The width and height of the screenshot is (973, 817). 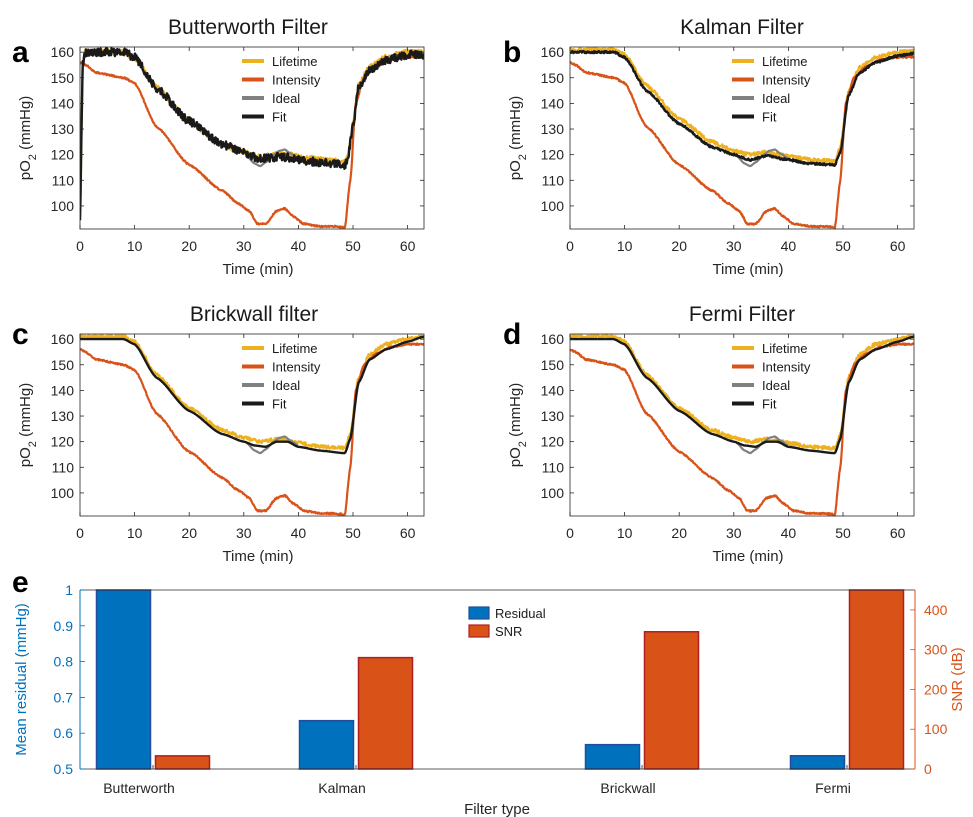 What do you see at coordinates (742, 27) in the screenshot?
I see `chart-title: Kalman Filter` at bounding box center [742, 27].